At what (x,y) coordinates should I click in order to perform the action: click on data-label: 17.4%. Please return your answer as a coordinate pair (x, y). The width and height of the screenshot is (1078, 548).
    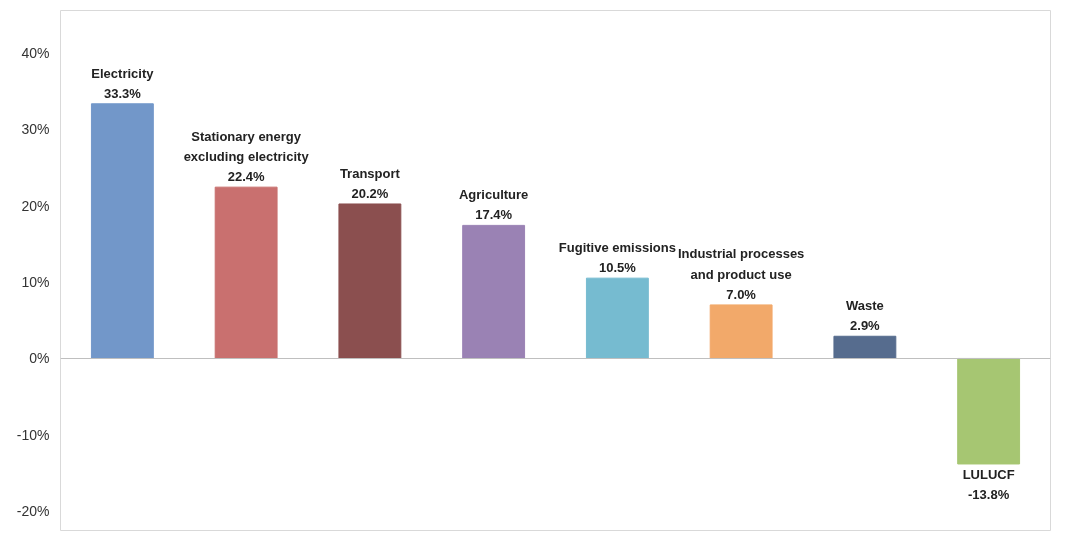
    Looking at the image, I should click on (494, 215).